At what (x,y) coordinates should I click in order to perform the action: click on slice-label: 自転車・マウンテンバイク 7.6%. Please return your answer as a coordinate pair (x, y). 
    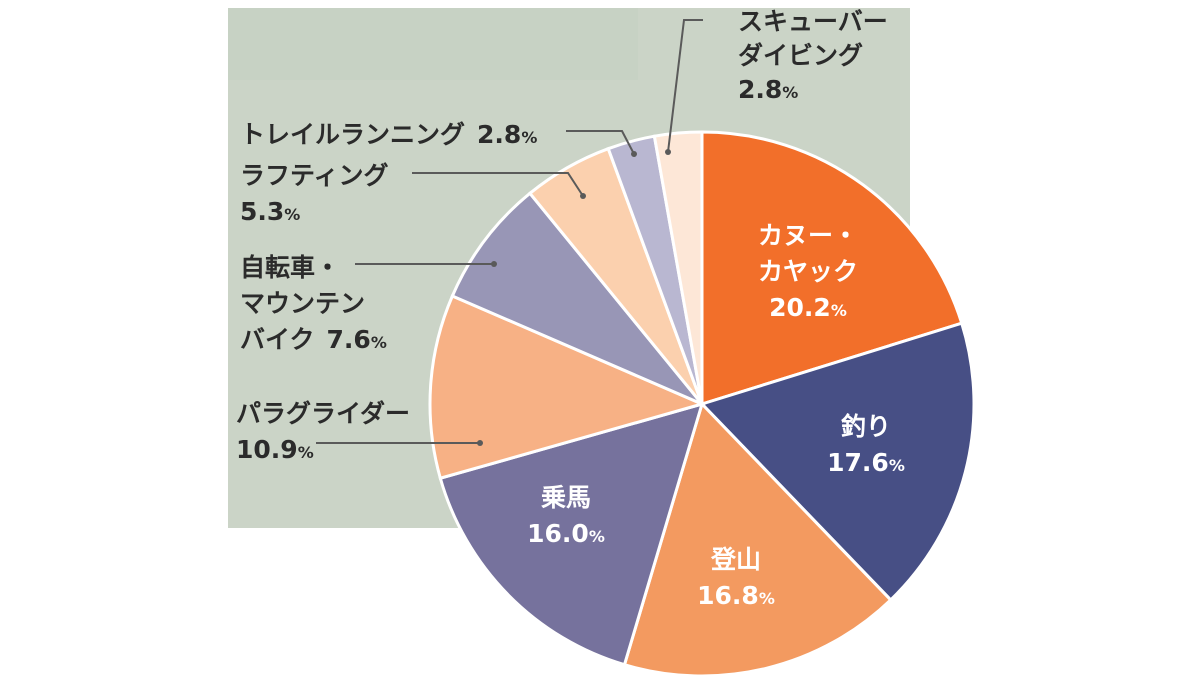
    Looking at the image, I should click on (313, 303).